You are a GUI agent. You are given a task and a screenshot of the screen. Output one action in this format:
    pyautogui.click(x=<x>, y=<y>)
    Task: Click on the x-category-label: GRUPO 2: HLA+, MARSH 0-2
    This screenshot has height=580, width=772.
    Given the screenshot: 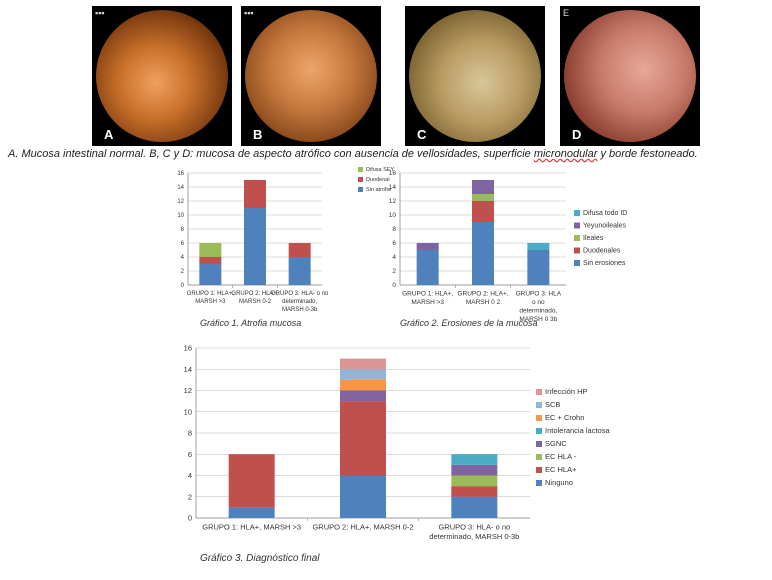 What is the action you would take?
    pyautogui.click(x=362, y=527)
    